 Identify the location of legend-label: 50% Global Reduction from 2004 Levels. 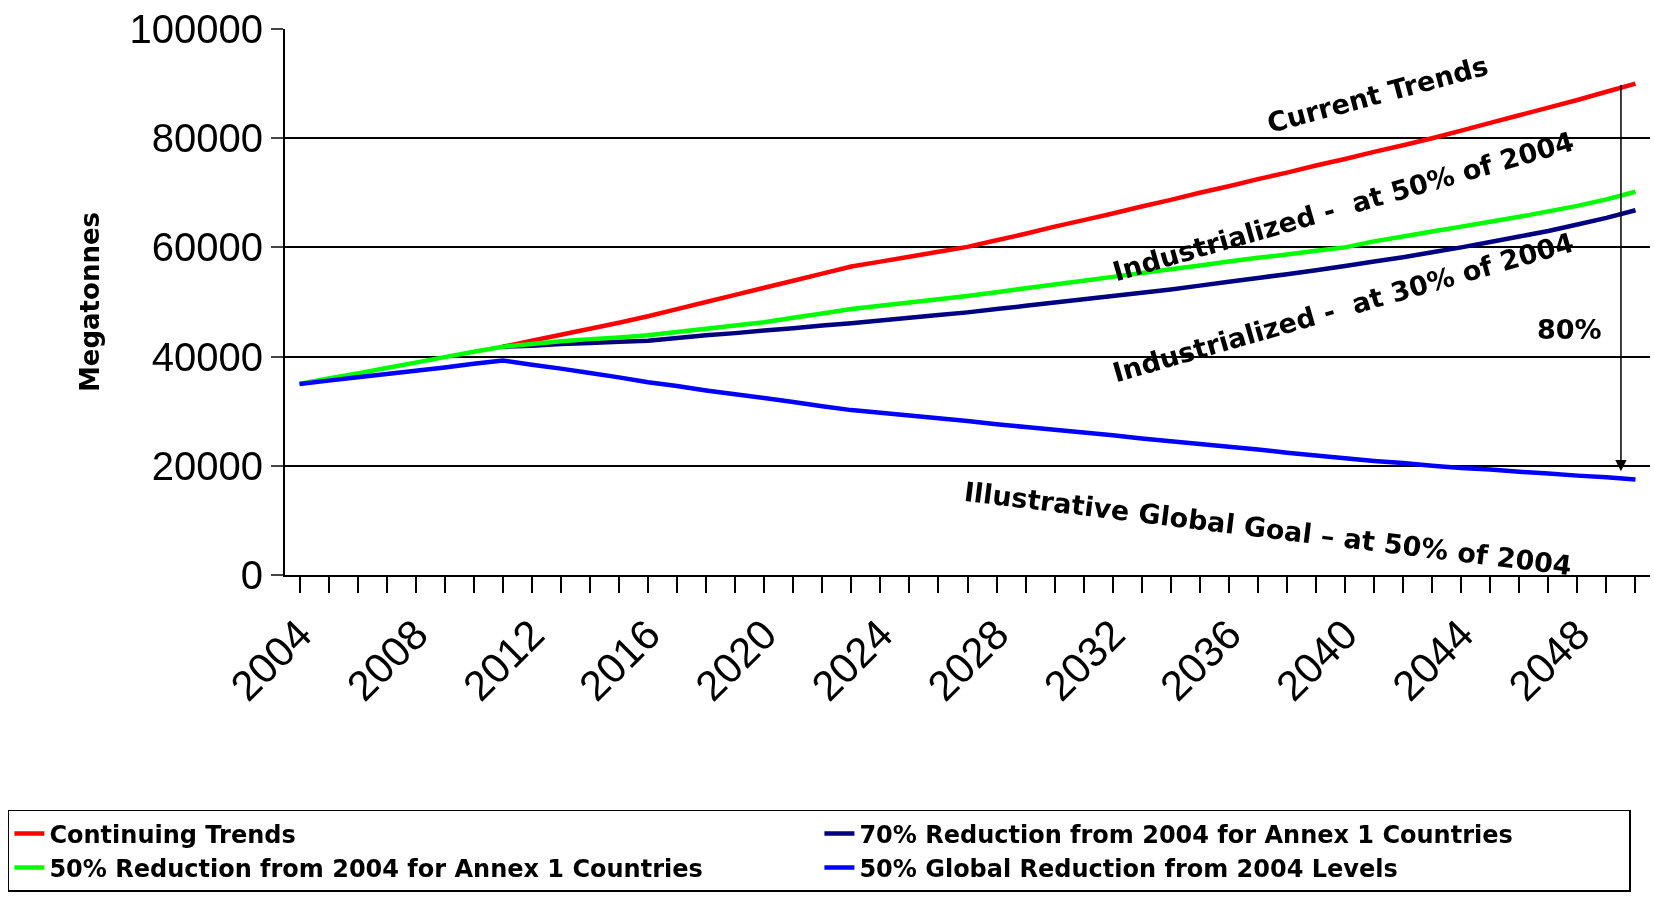
(1128, 868).